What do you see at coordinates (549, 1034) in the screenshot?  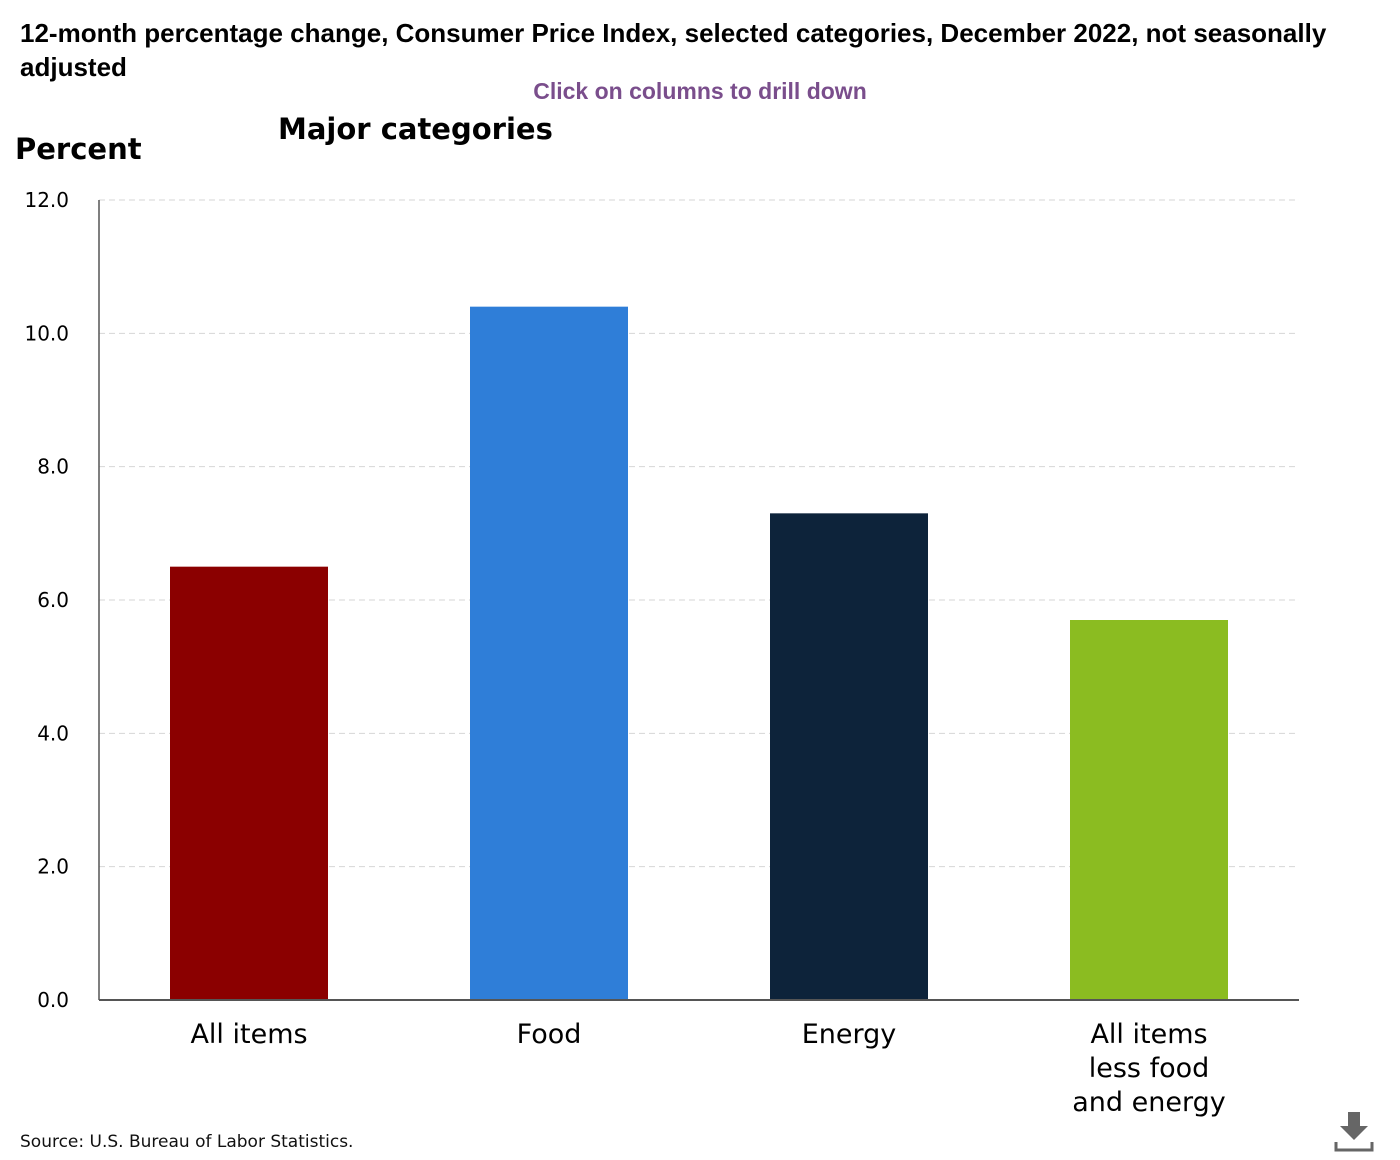 I see `x-category-label: Food` at bounding box center [549, 1034].